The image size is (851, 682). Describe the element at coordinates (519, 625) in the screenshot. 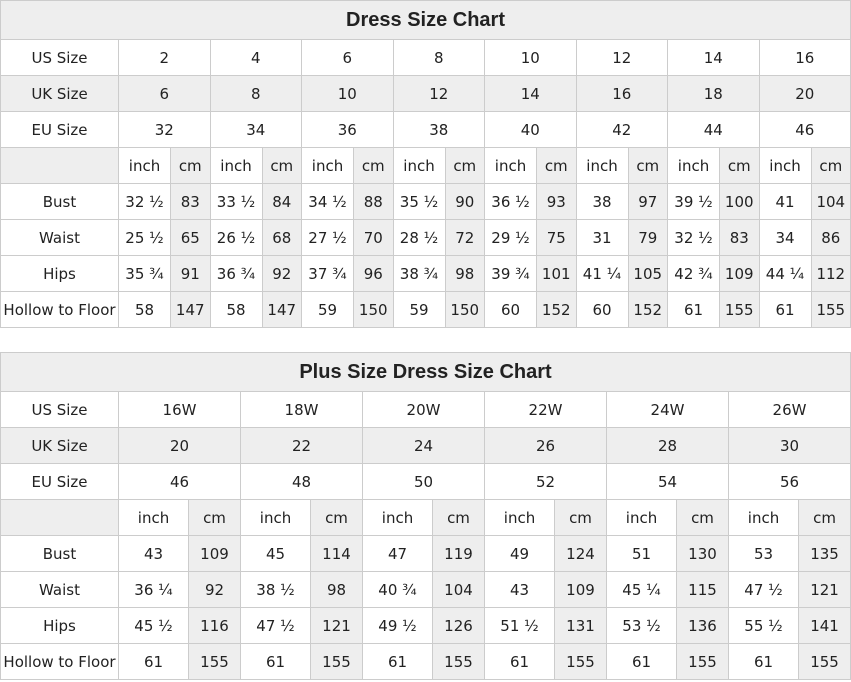

I see `cell: 51 ½` at that location.